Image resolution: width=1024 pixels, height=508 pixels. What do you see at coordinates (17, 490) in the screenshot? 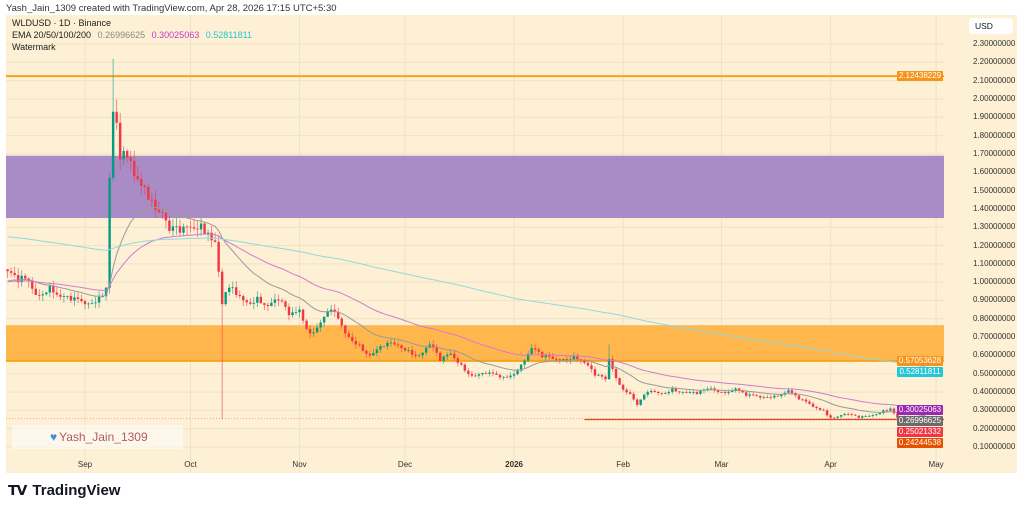
I see `tv-logo-icon: 𝗧𝗩` at bounding box center [17, 490].